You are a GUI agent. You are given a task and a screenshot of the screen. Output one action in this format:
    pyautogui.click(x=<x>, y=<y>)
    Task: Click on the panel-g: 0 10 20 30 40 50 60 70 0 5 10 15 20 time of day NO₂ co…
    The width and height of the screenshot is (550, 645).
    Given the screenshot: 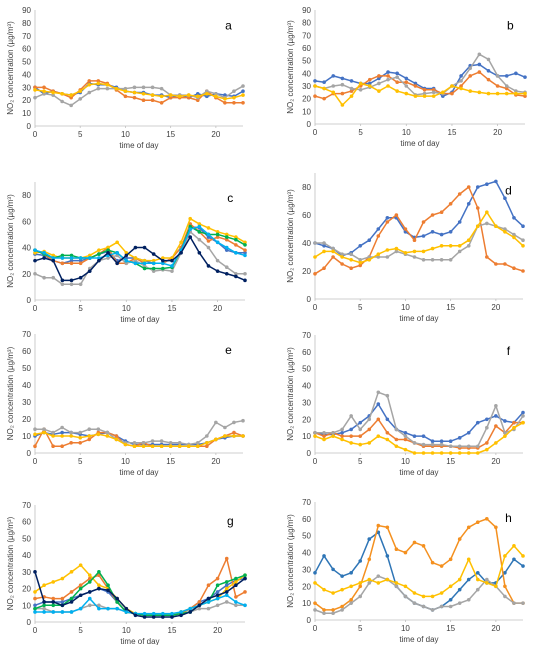 What is the action you would take?
    pyautogui.click(x=126, y=573)
    